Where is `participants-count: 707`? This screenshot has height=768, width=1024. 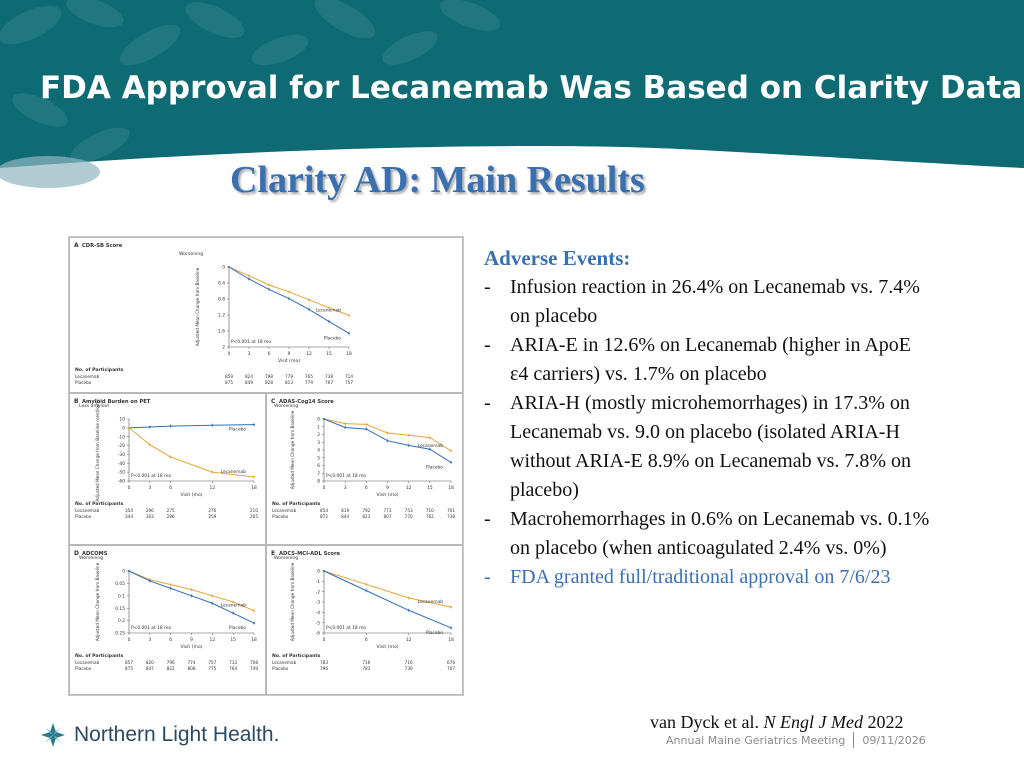 participants-count: 707 is located at coordinates (451, 668).